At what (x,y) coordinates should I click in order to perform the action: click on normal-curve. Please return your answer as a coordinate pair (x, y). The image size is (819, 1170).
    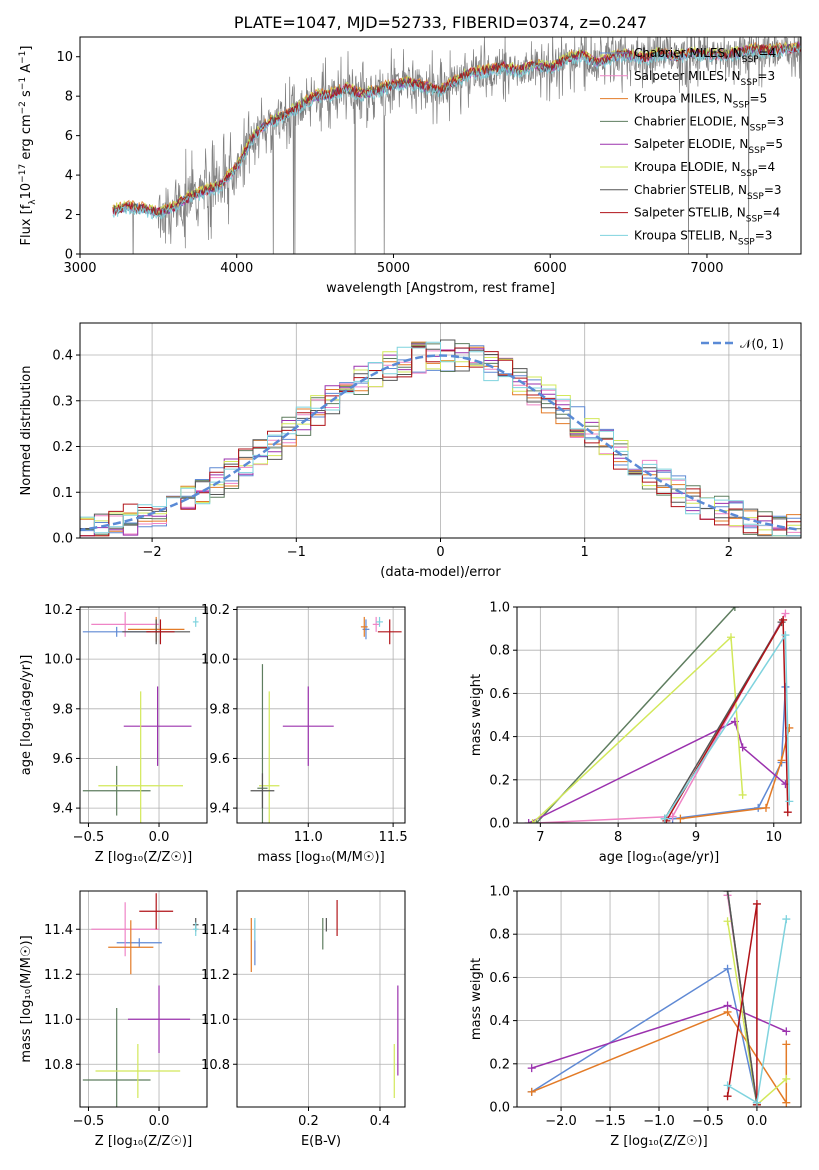
    Looking at the image, I should click on (440, 443).